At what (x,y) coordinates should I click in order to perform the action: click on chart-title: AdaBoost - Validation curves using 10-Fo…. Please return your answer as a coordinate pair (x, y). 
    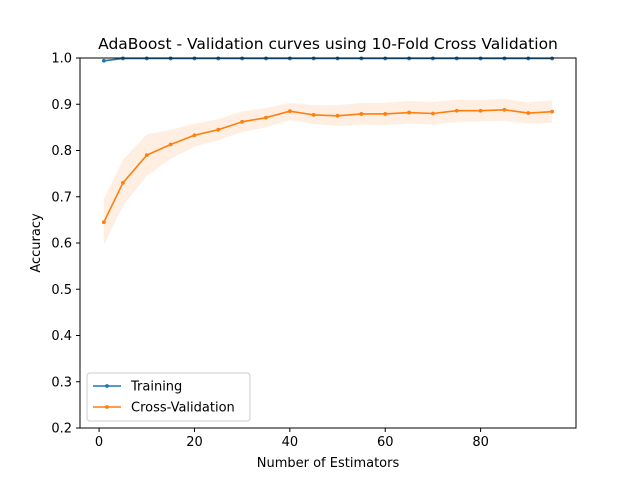
    Looking at the image, I should click on (328, 44).